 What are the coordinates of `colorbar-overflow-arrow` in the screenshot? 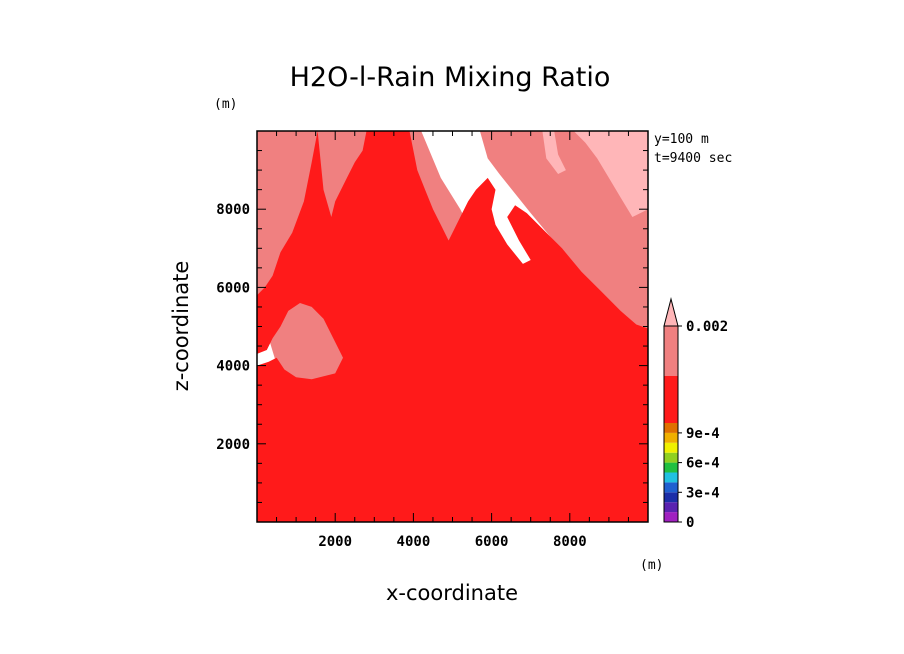 It's located at (671, 312).